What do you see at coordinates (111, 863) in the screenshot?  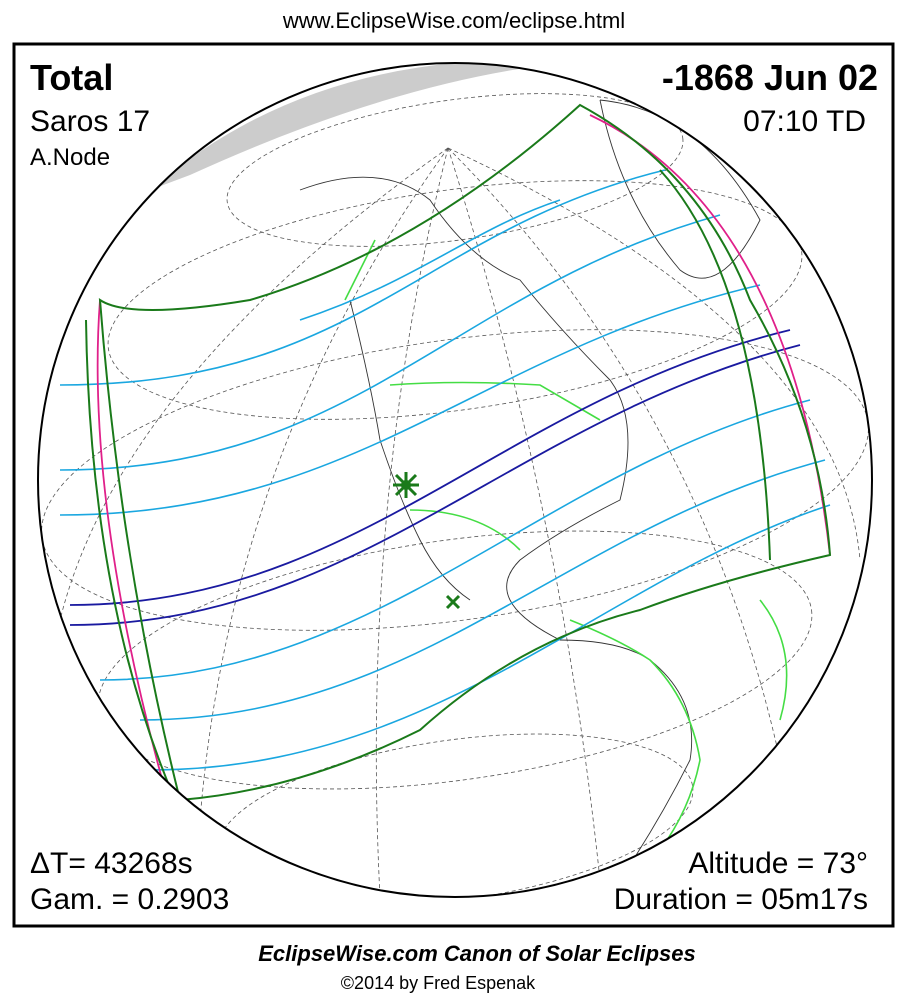 I see `delta-t: ΔT= 43268s` at bounding box center [111, 863].